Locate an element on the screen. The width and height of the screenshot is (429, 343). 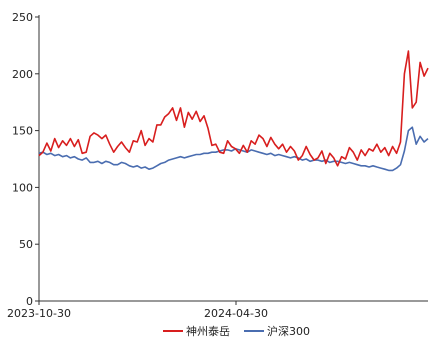
series-line is located at coordinates (233, 149).